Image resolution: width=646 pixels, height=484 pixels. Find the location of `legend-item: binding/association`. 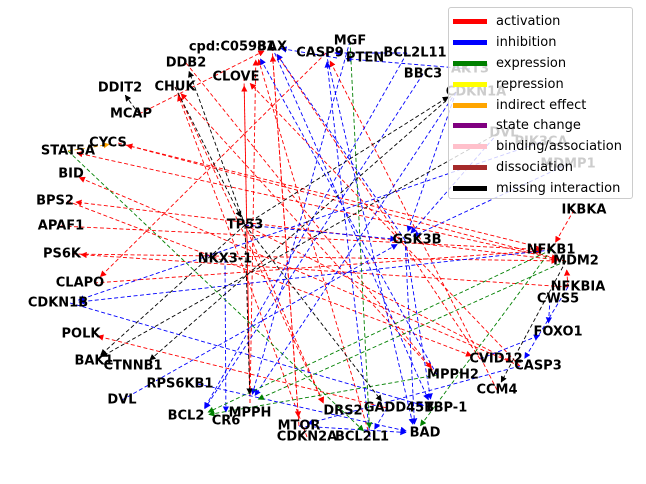

legend-item: binding/association is located at coordinates (540, 146).